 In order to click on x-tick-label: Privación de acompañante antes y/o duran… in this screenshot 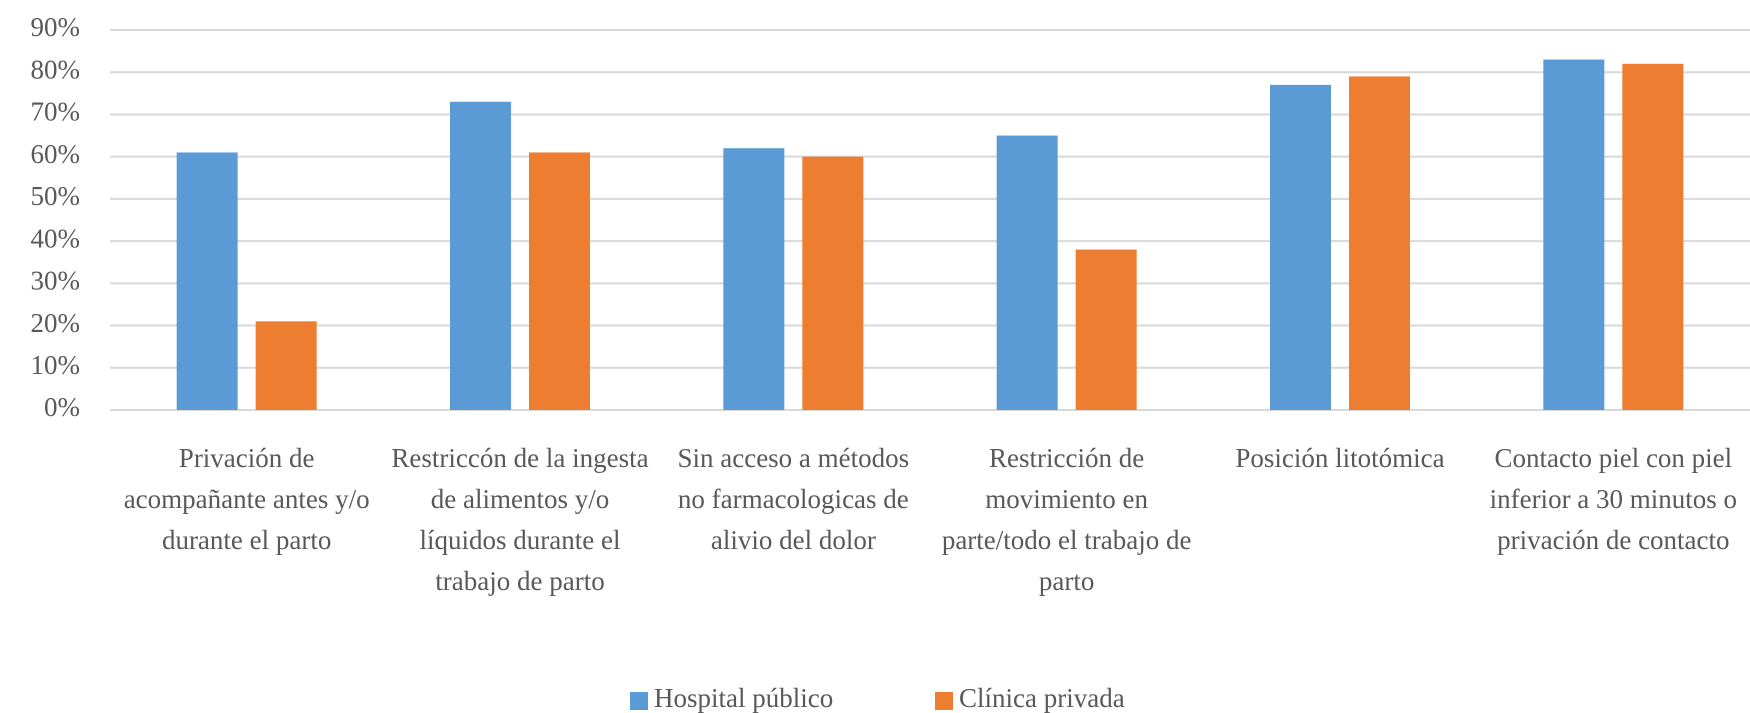, I will do `click(246, 499)`.